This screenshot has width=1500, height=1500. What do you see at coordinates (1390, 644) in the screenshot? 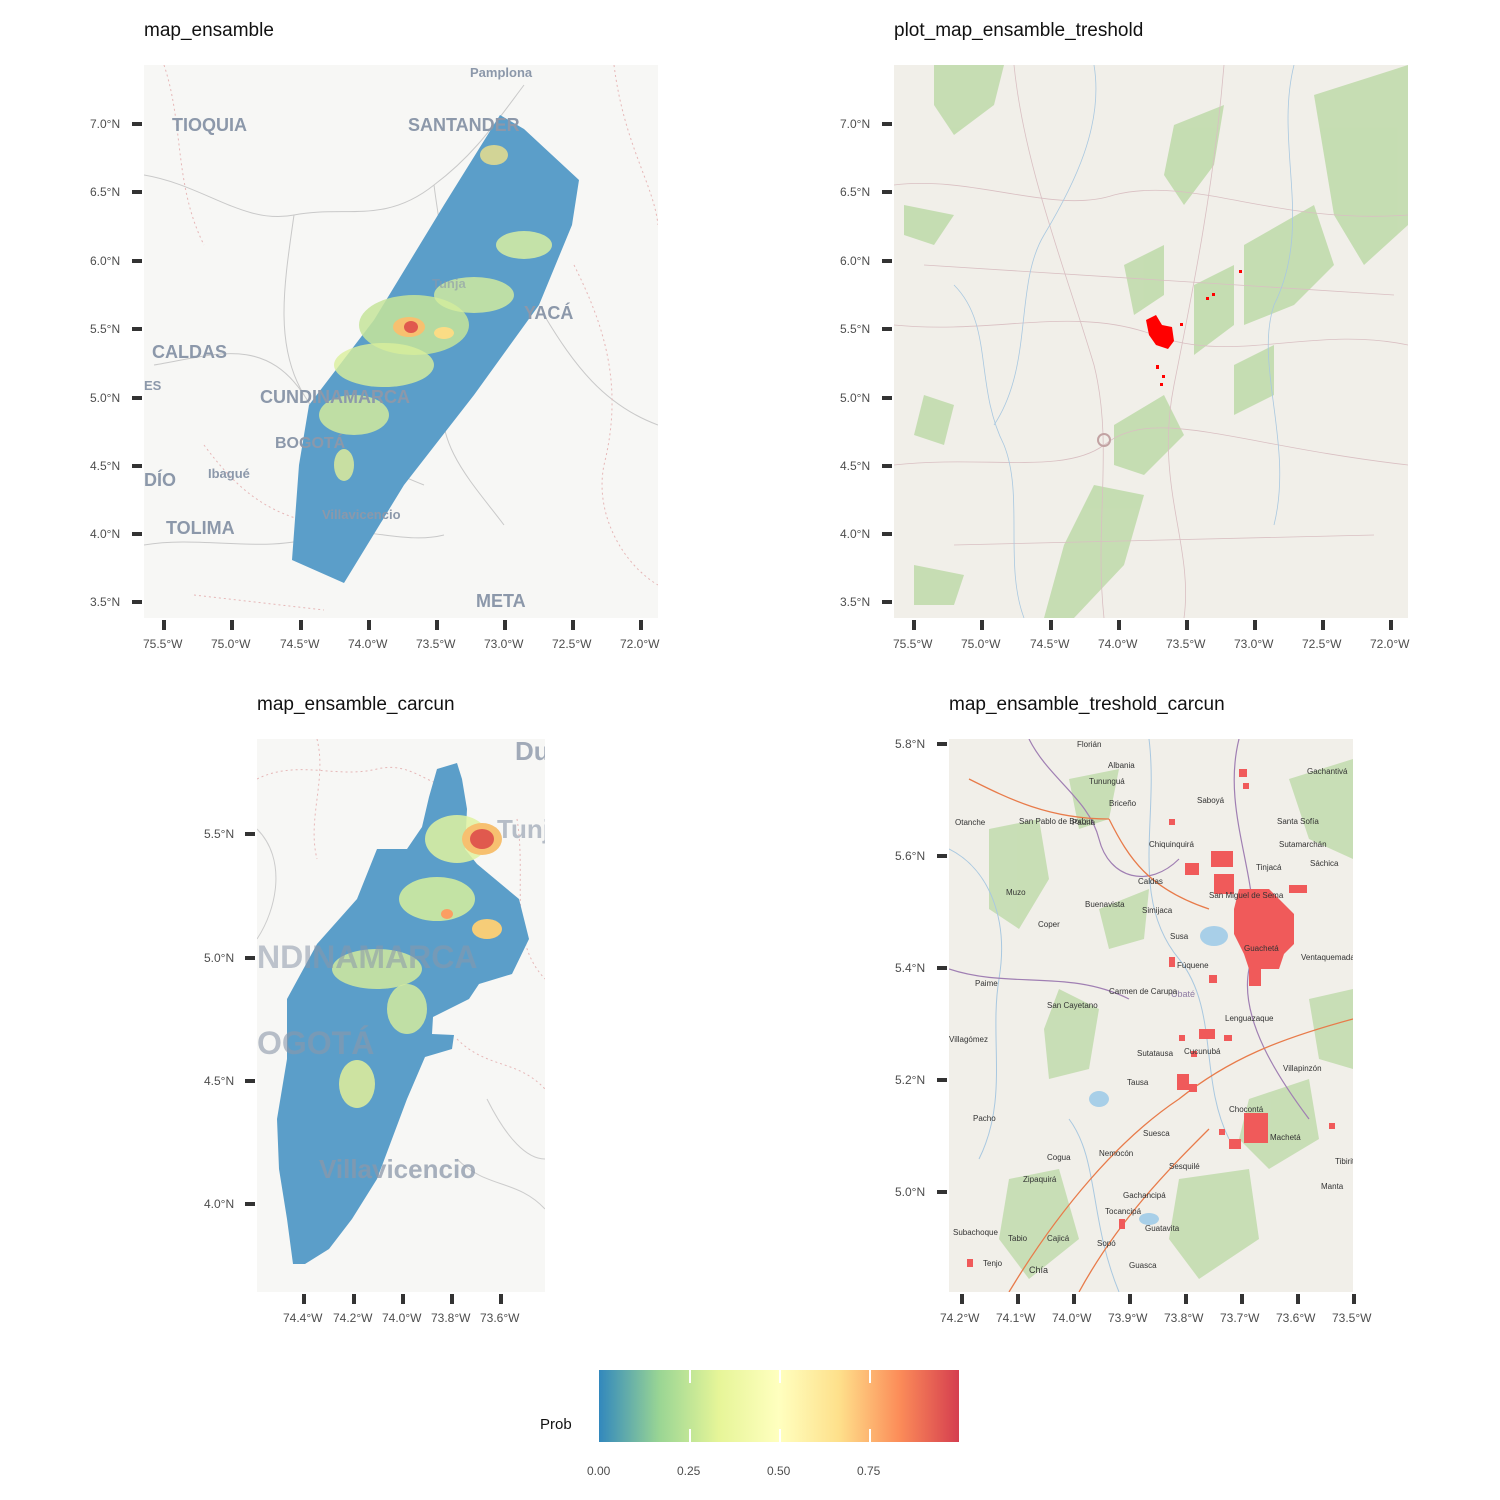
I see `p2-xtick-7: 72.0°W` at bounding box center [1390, 644].